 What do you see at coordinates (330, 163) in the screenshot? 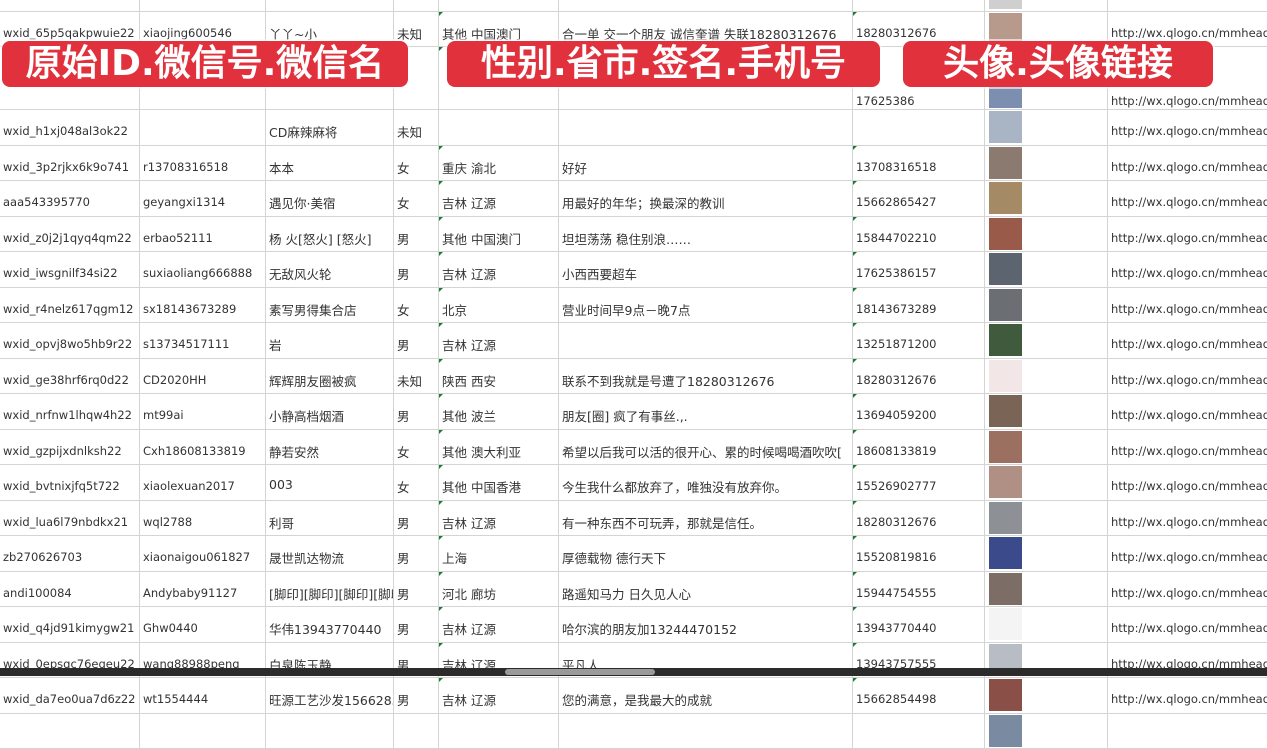
I see `wechat-name-cell: 本本` at bounding box center [330, 163].